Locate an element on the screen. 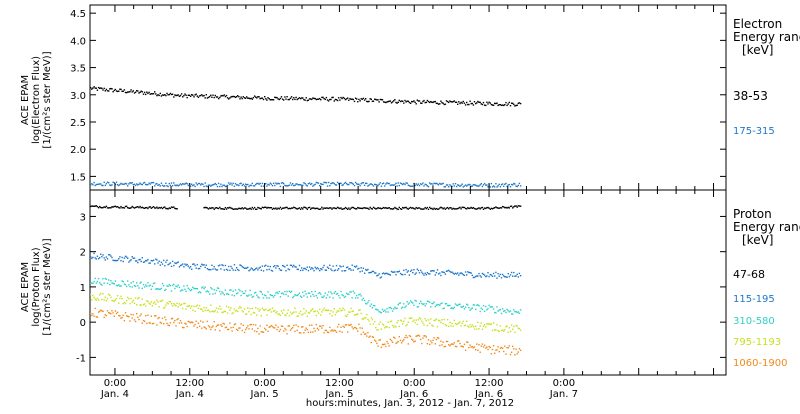 Image resolution: width=800 pixels, height=414 pixels. electron-ylabel-line2: log(Electron Flux) is located at coordinates (36, 100).